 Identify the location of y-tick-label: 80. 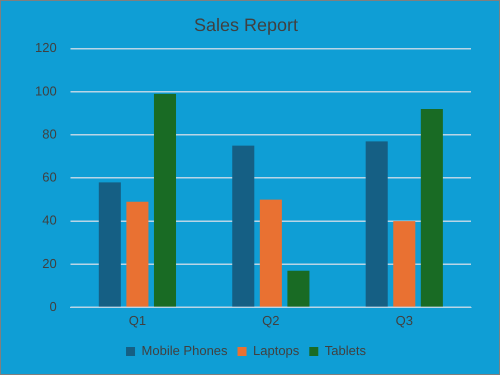
(49, 134).